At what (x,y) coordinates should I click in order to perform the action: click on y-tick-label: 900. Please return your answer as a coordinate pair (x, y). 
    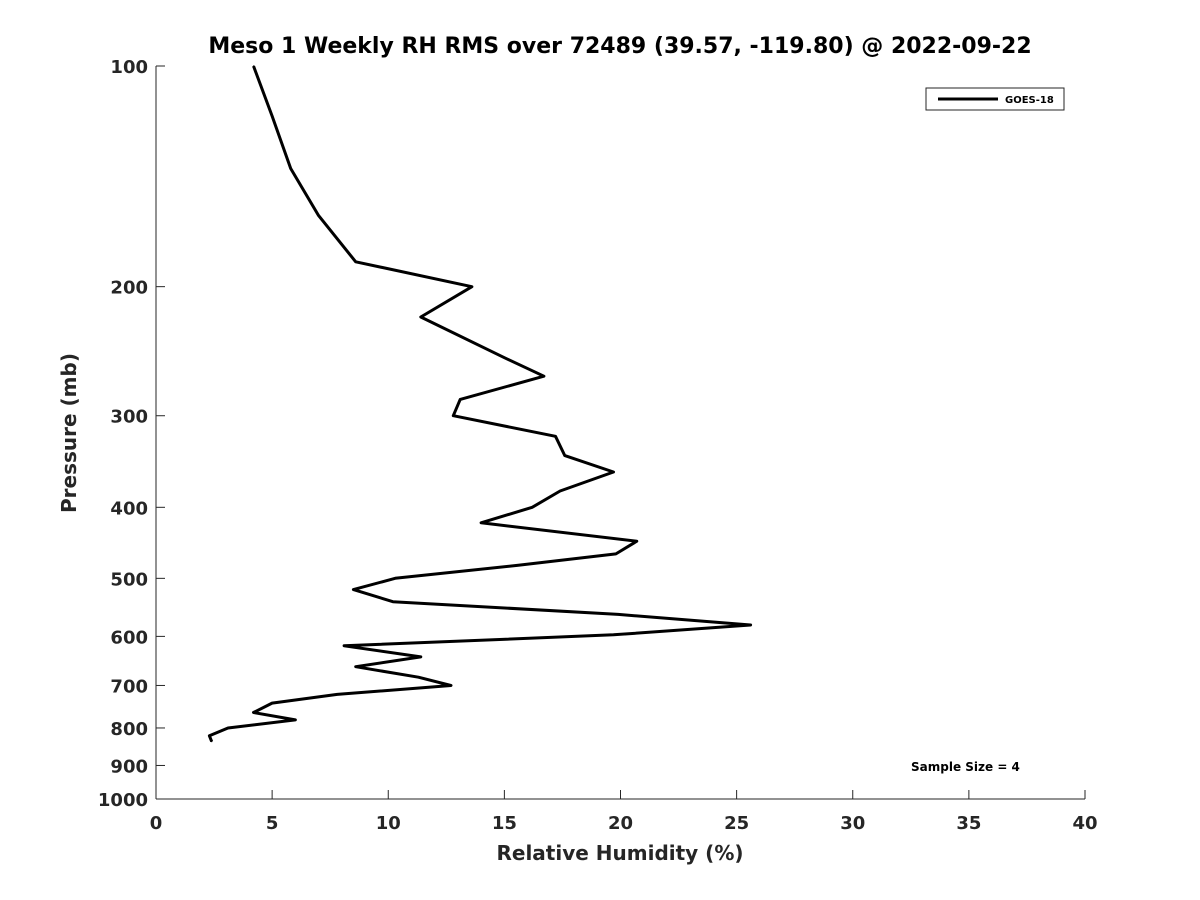
    Looking at the image, I should click on (129, 766).